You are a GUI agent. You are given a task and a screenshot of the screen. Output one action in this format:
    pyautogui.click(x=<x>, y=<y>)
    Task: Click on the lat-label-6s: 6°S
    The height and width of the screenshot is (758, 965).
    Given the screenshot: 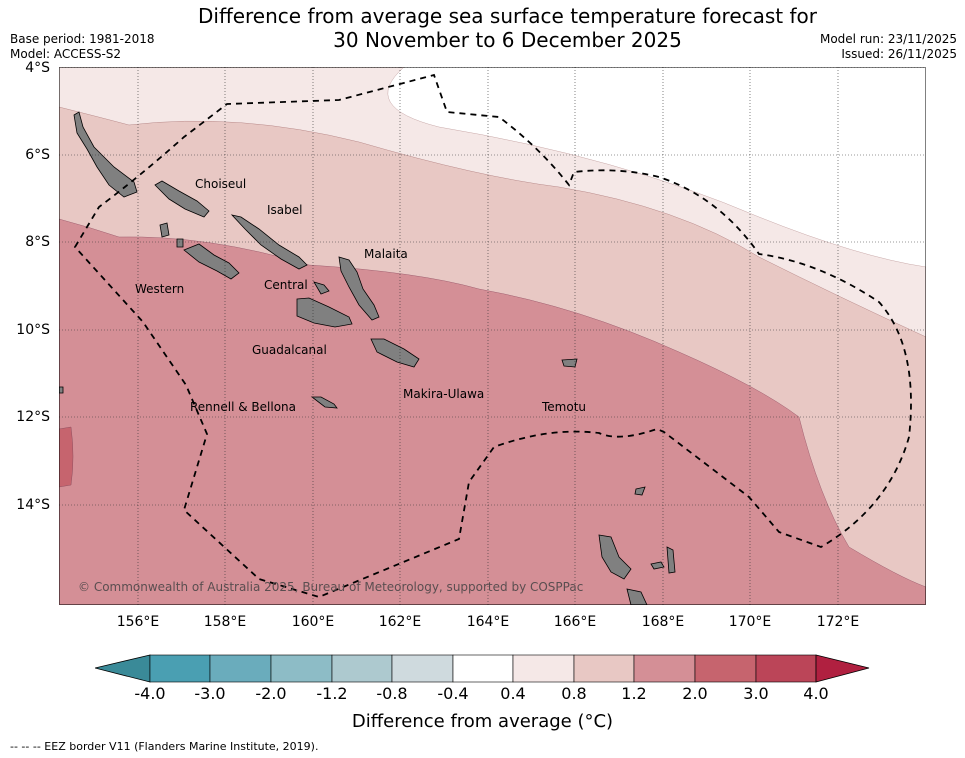 What is the action you would take?
    pyautogui.click(x=37, y=155)
    